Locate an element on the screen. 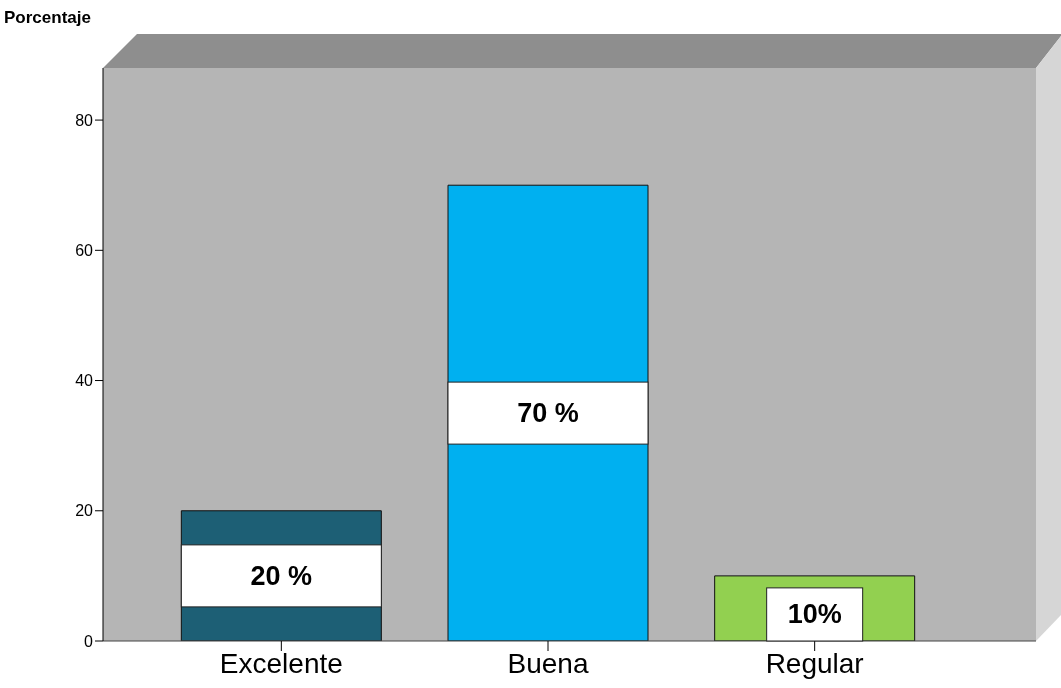  data-label: 20 % is located at coordinates (281, 575).